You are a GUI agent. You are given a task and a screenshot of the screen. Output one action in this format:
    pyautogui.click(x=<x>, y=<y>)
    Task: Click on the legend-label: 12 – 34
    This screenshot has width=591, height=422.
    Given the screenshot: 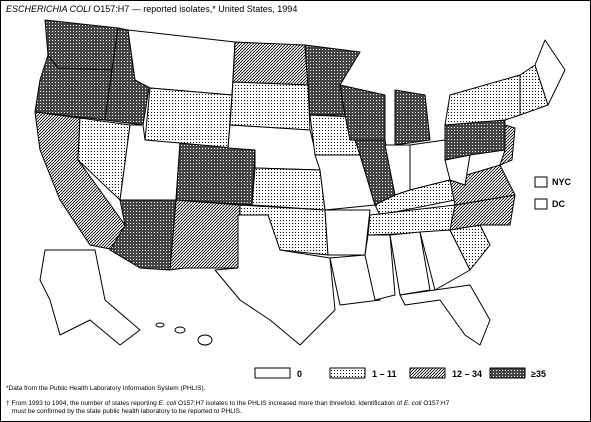 What is the action you would take?
    pyautogui.click(x=467, y=374)
    